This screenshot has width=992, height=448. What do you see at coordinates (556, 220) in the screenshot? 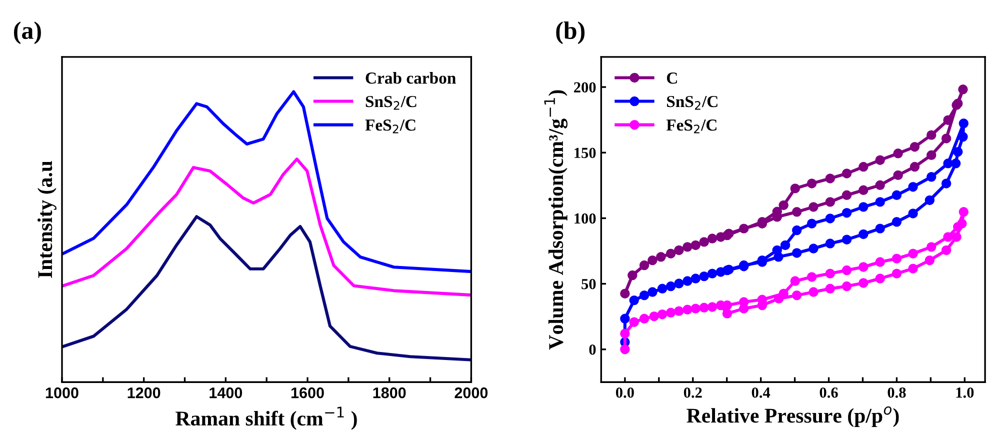
I see `y-axis-title: Volume Adsorption(cm³/g$^{−1}$)` at bounding box center [556, 220].